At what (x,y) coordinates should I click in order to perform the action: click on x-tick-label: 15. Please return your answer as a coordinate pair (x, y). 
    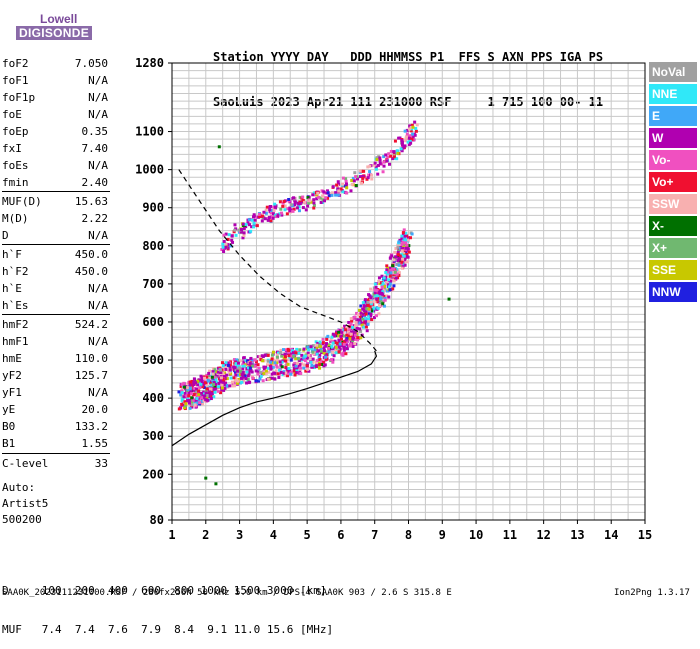
    Looking at the image, I should click on (645, 535).